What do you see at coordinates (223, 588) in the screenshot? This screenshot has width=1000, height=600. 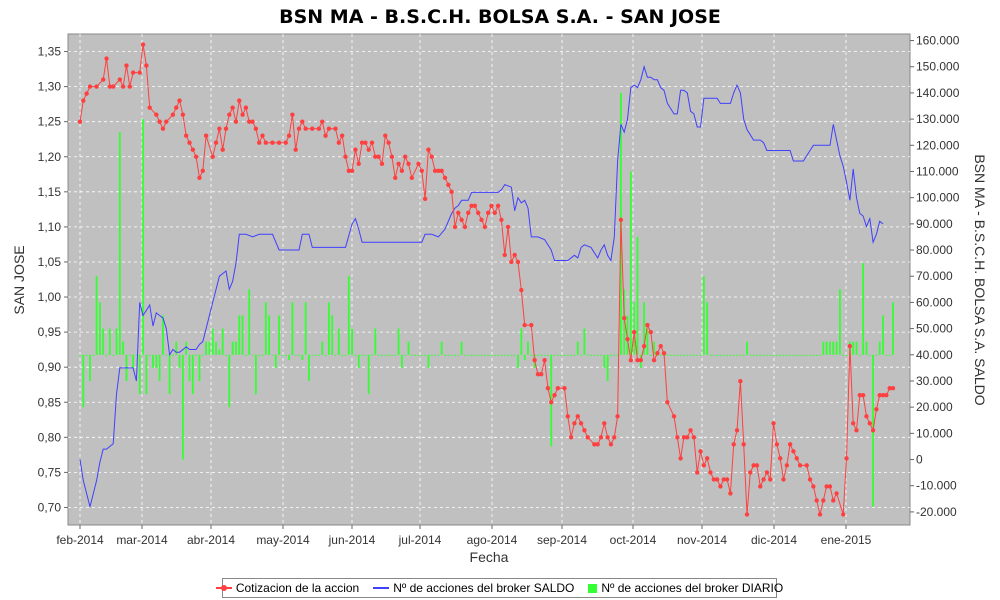 I see `price-swatch-icon` at bounding box center [223, 588].